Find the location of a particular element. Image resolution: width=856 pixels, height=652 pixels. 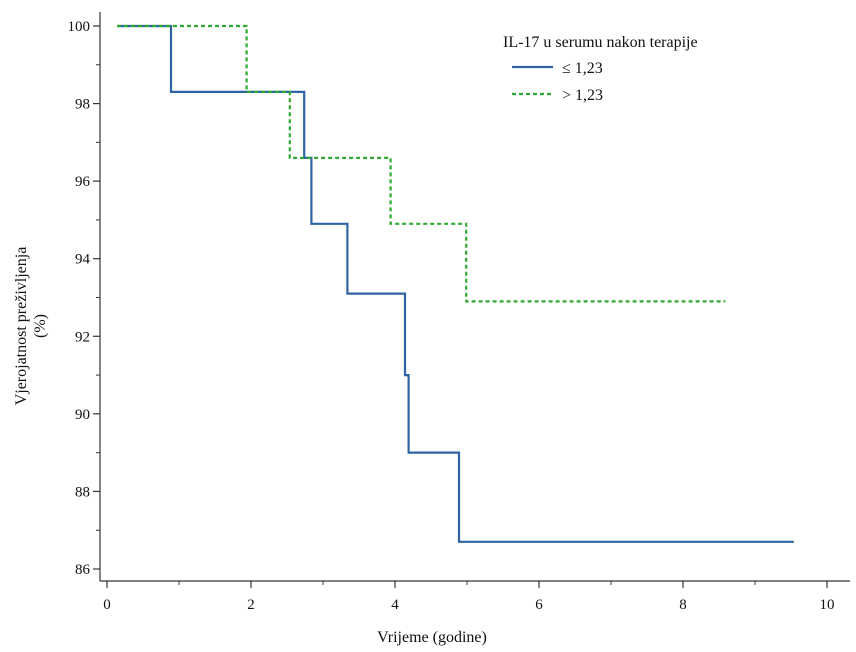

legend-label-series-1: ≤ 1,23 is located at coordinates (582, 68).